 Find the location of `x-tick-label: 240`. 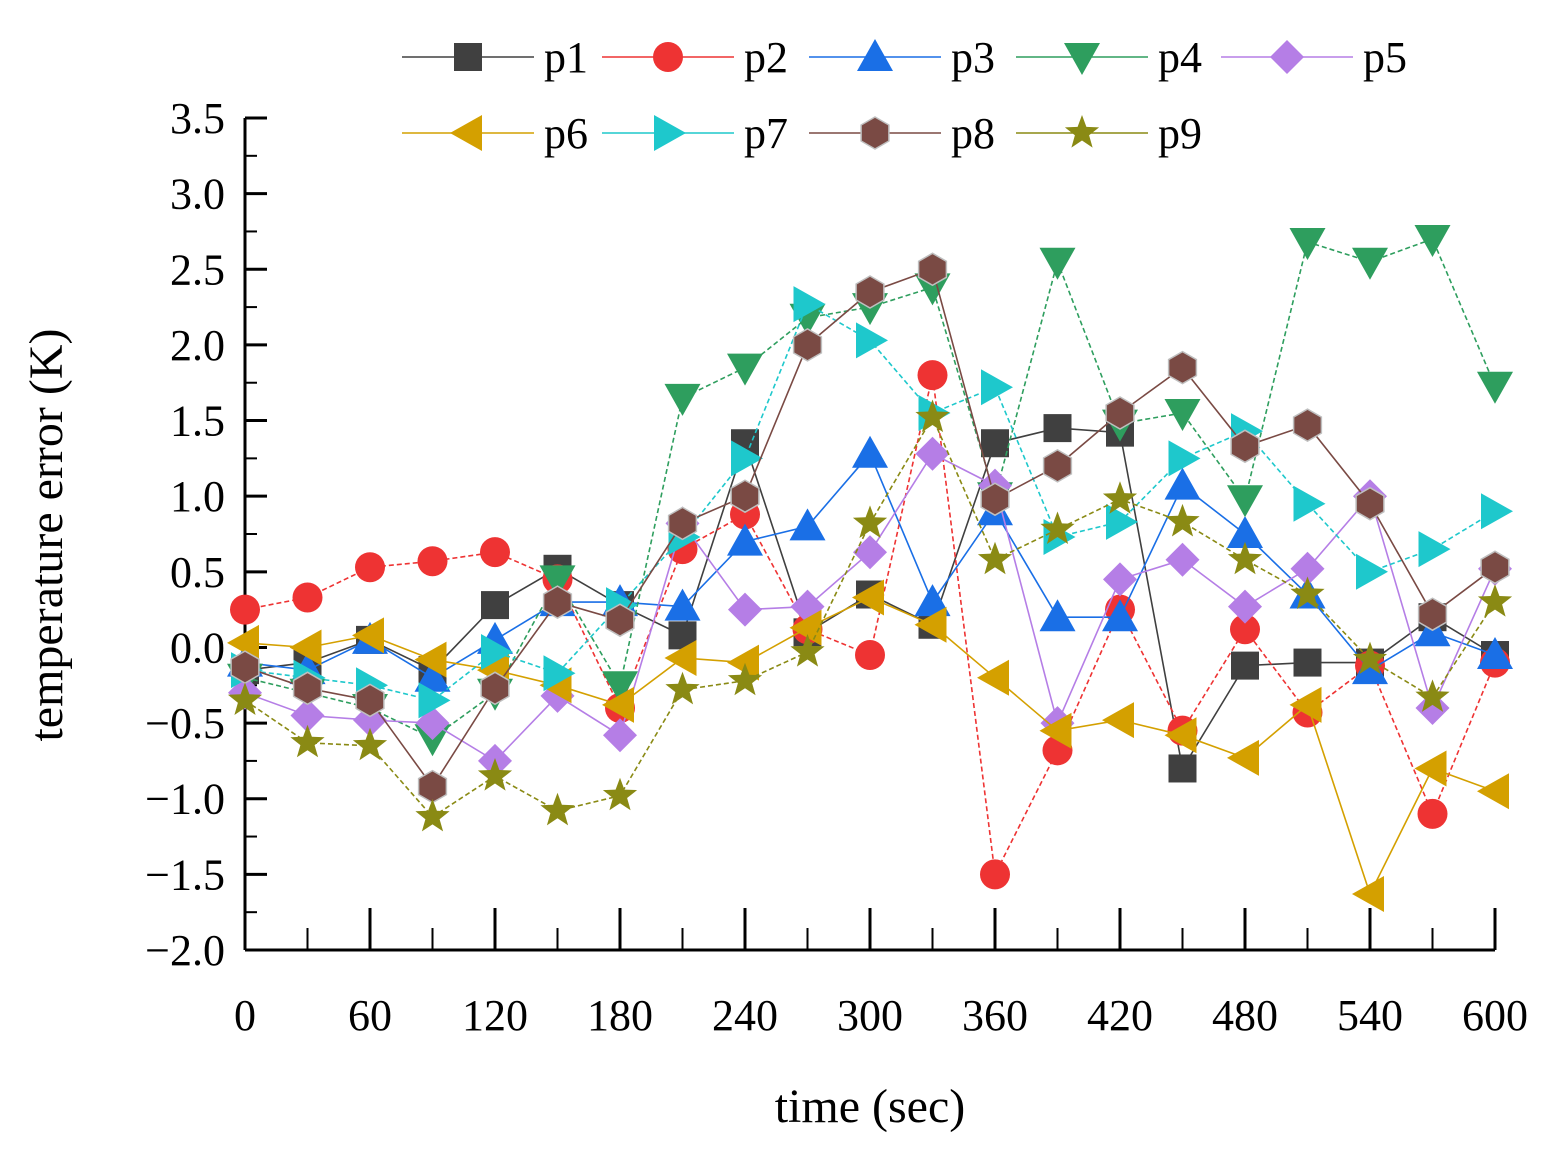

x-tick-label: 240 is located at coordinates (745, 1015).